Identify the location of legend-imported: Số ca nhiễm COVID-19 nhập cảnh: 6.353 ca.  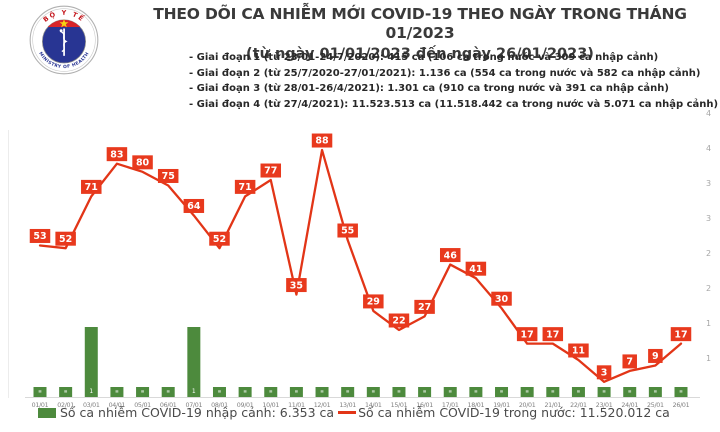
(186, 412).